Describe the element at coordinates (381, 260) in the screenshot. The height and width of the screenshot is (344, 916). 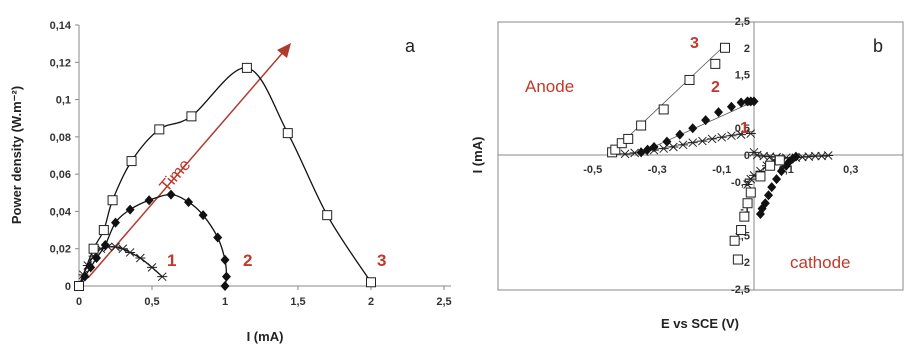
I see `chart-a-series-3-label: 3` at that location.